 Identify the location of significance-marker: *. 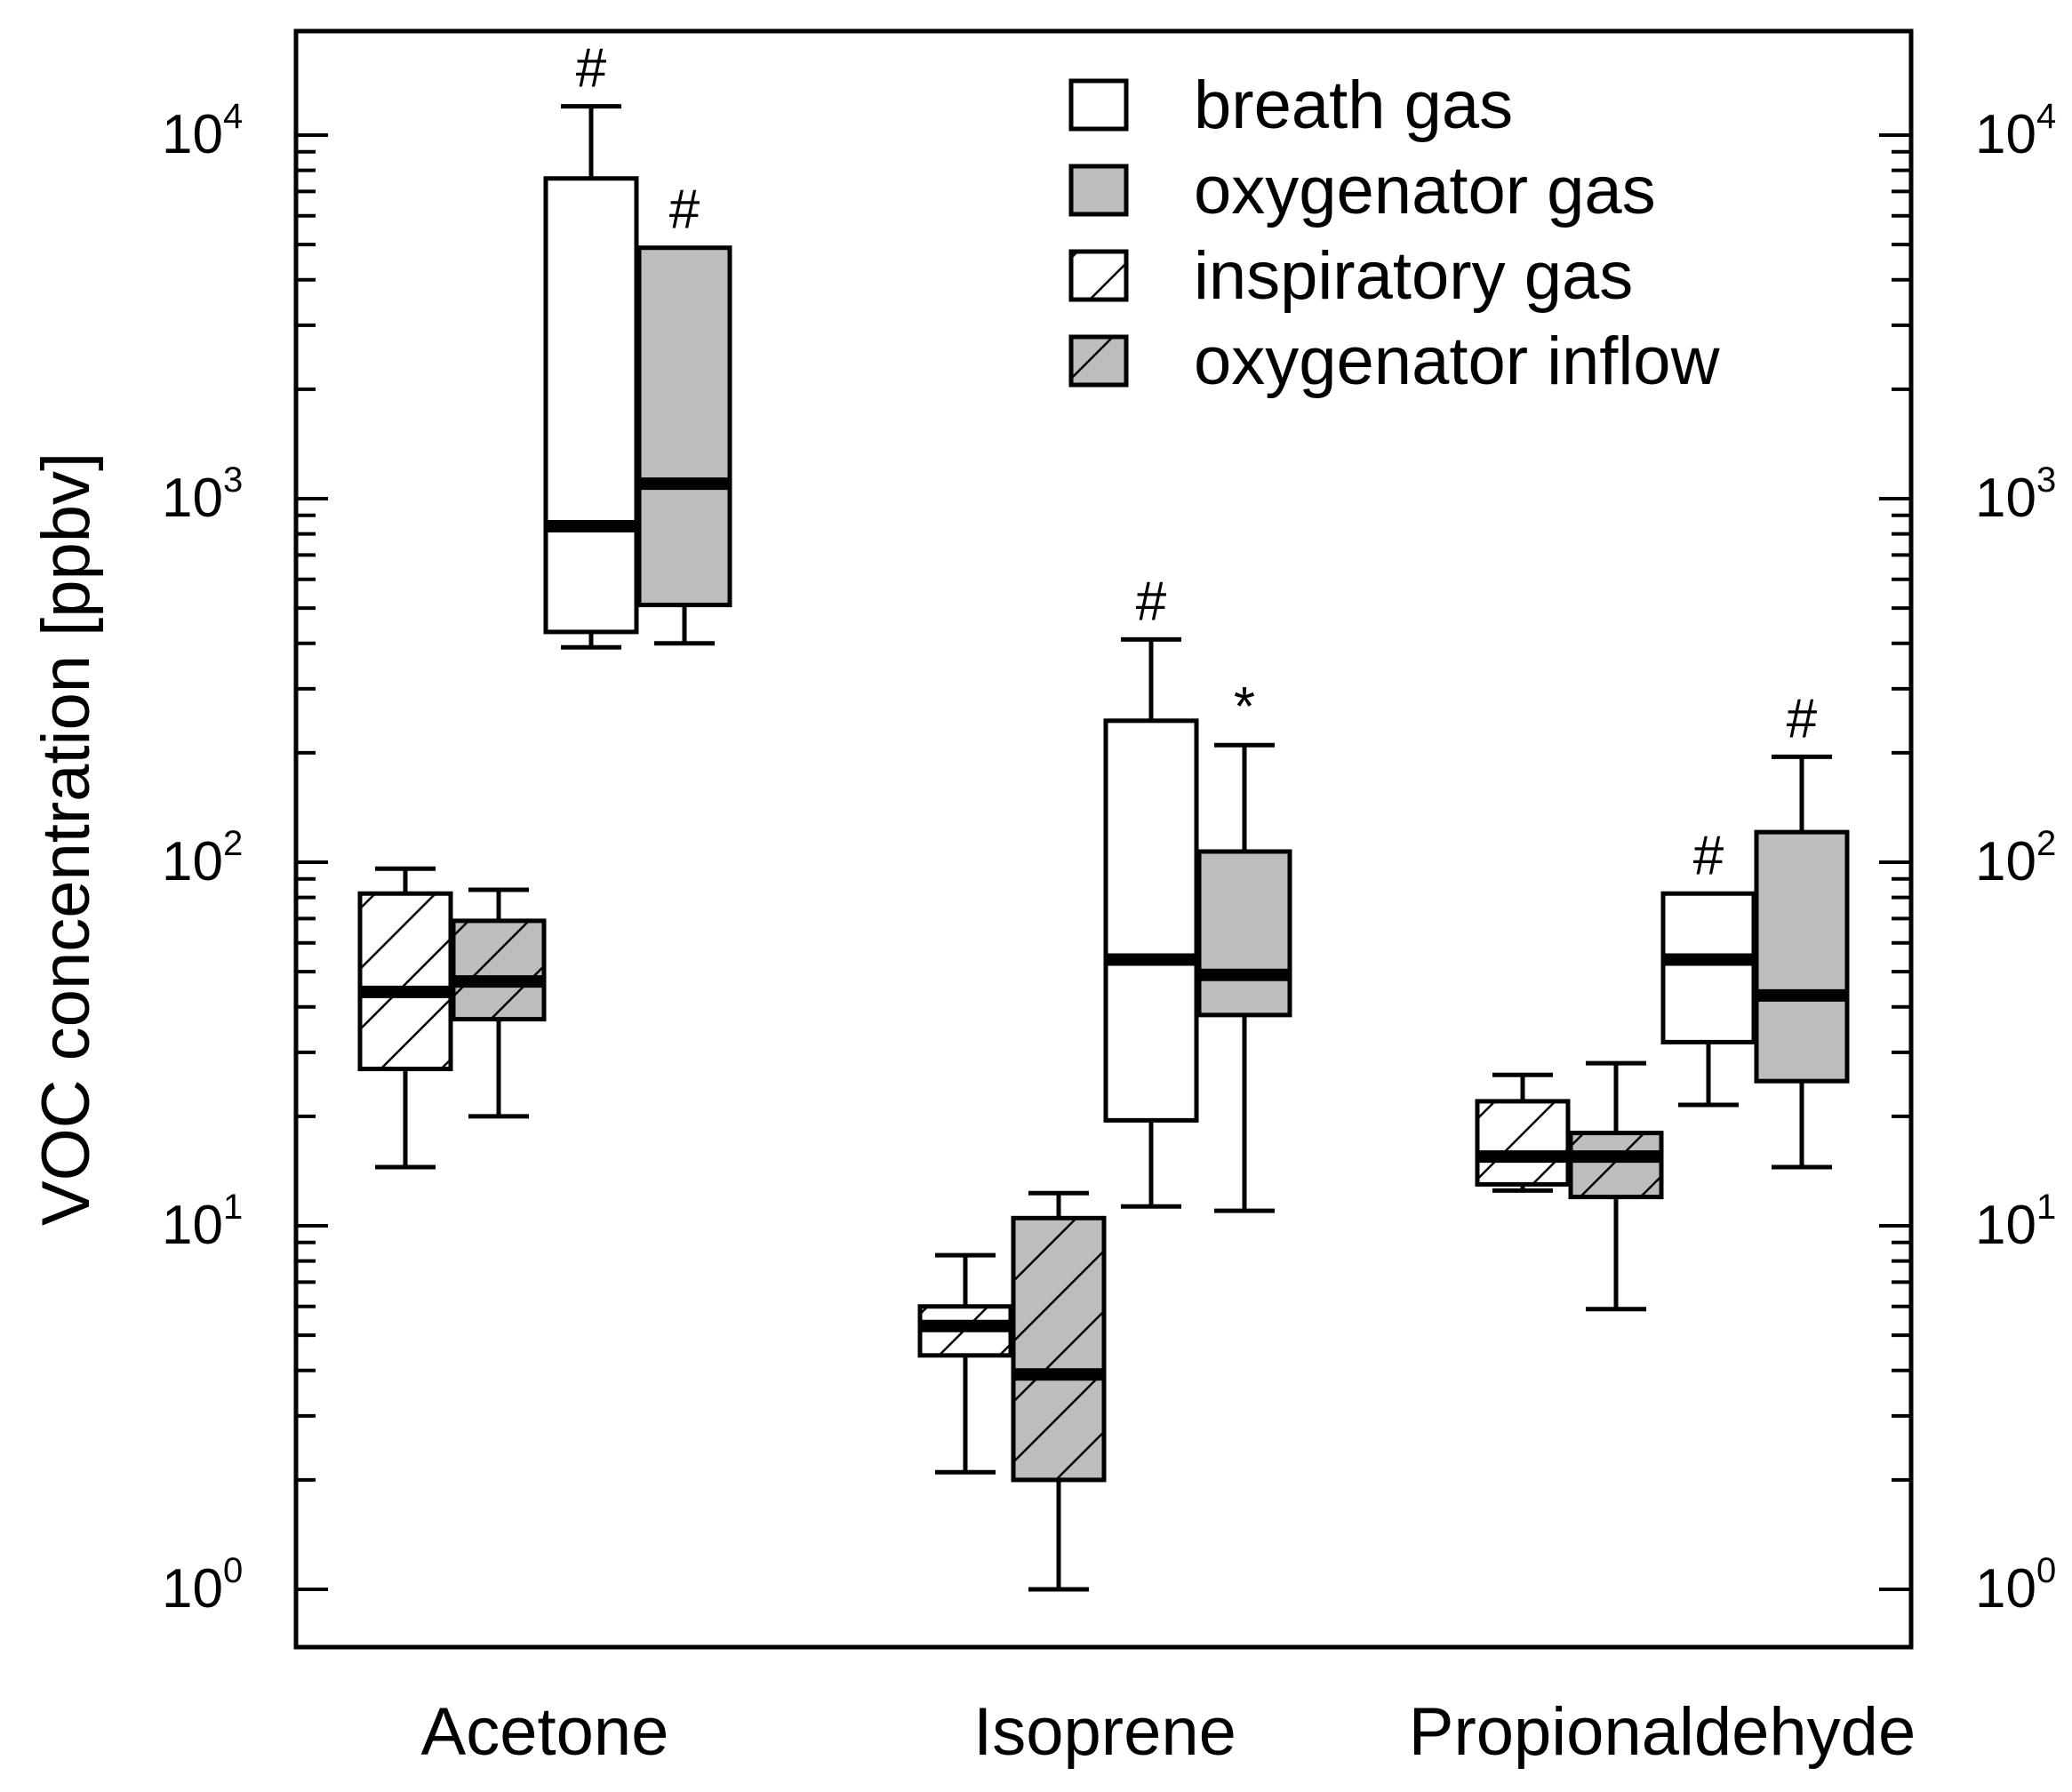
(1244, 707).